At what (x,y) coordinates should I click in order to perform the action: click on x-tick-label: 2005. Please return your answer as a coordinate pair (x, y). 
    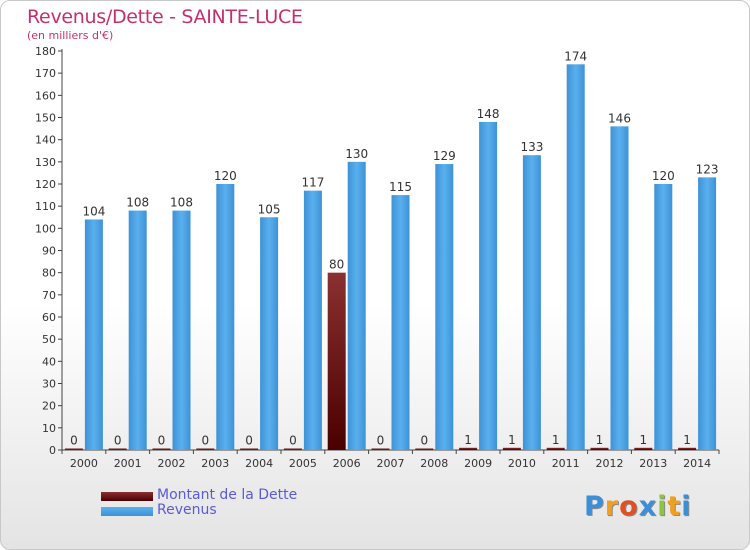
    Looking at the image, I should click on (303, 463).